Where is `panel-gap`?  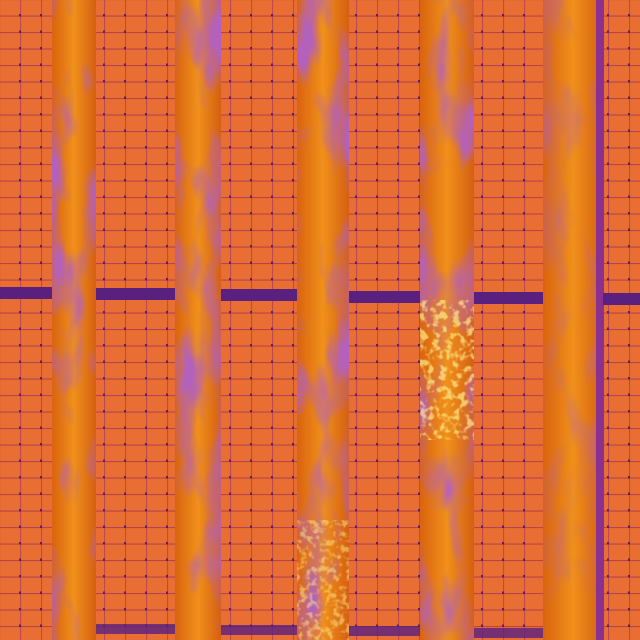
panel-gap is located at coordinates (320, 296).